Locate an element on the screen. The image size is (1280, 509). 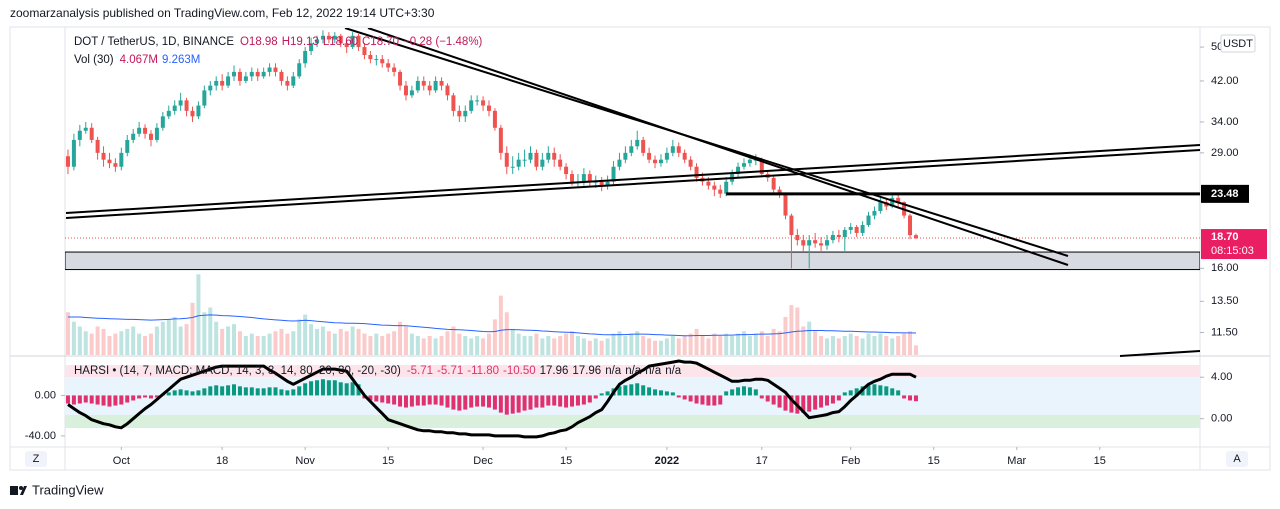
left-button-label: Z is located at coordinates (36, 459).